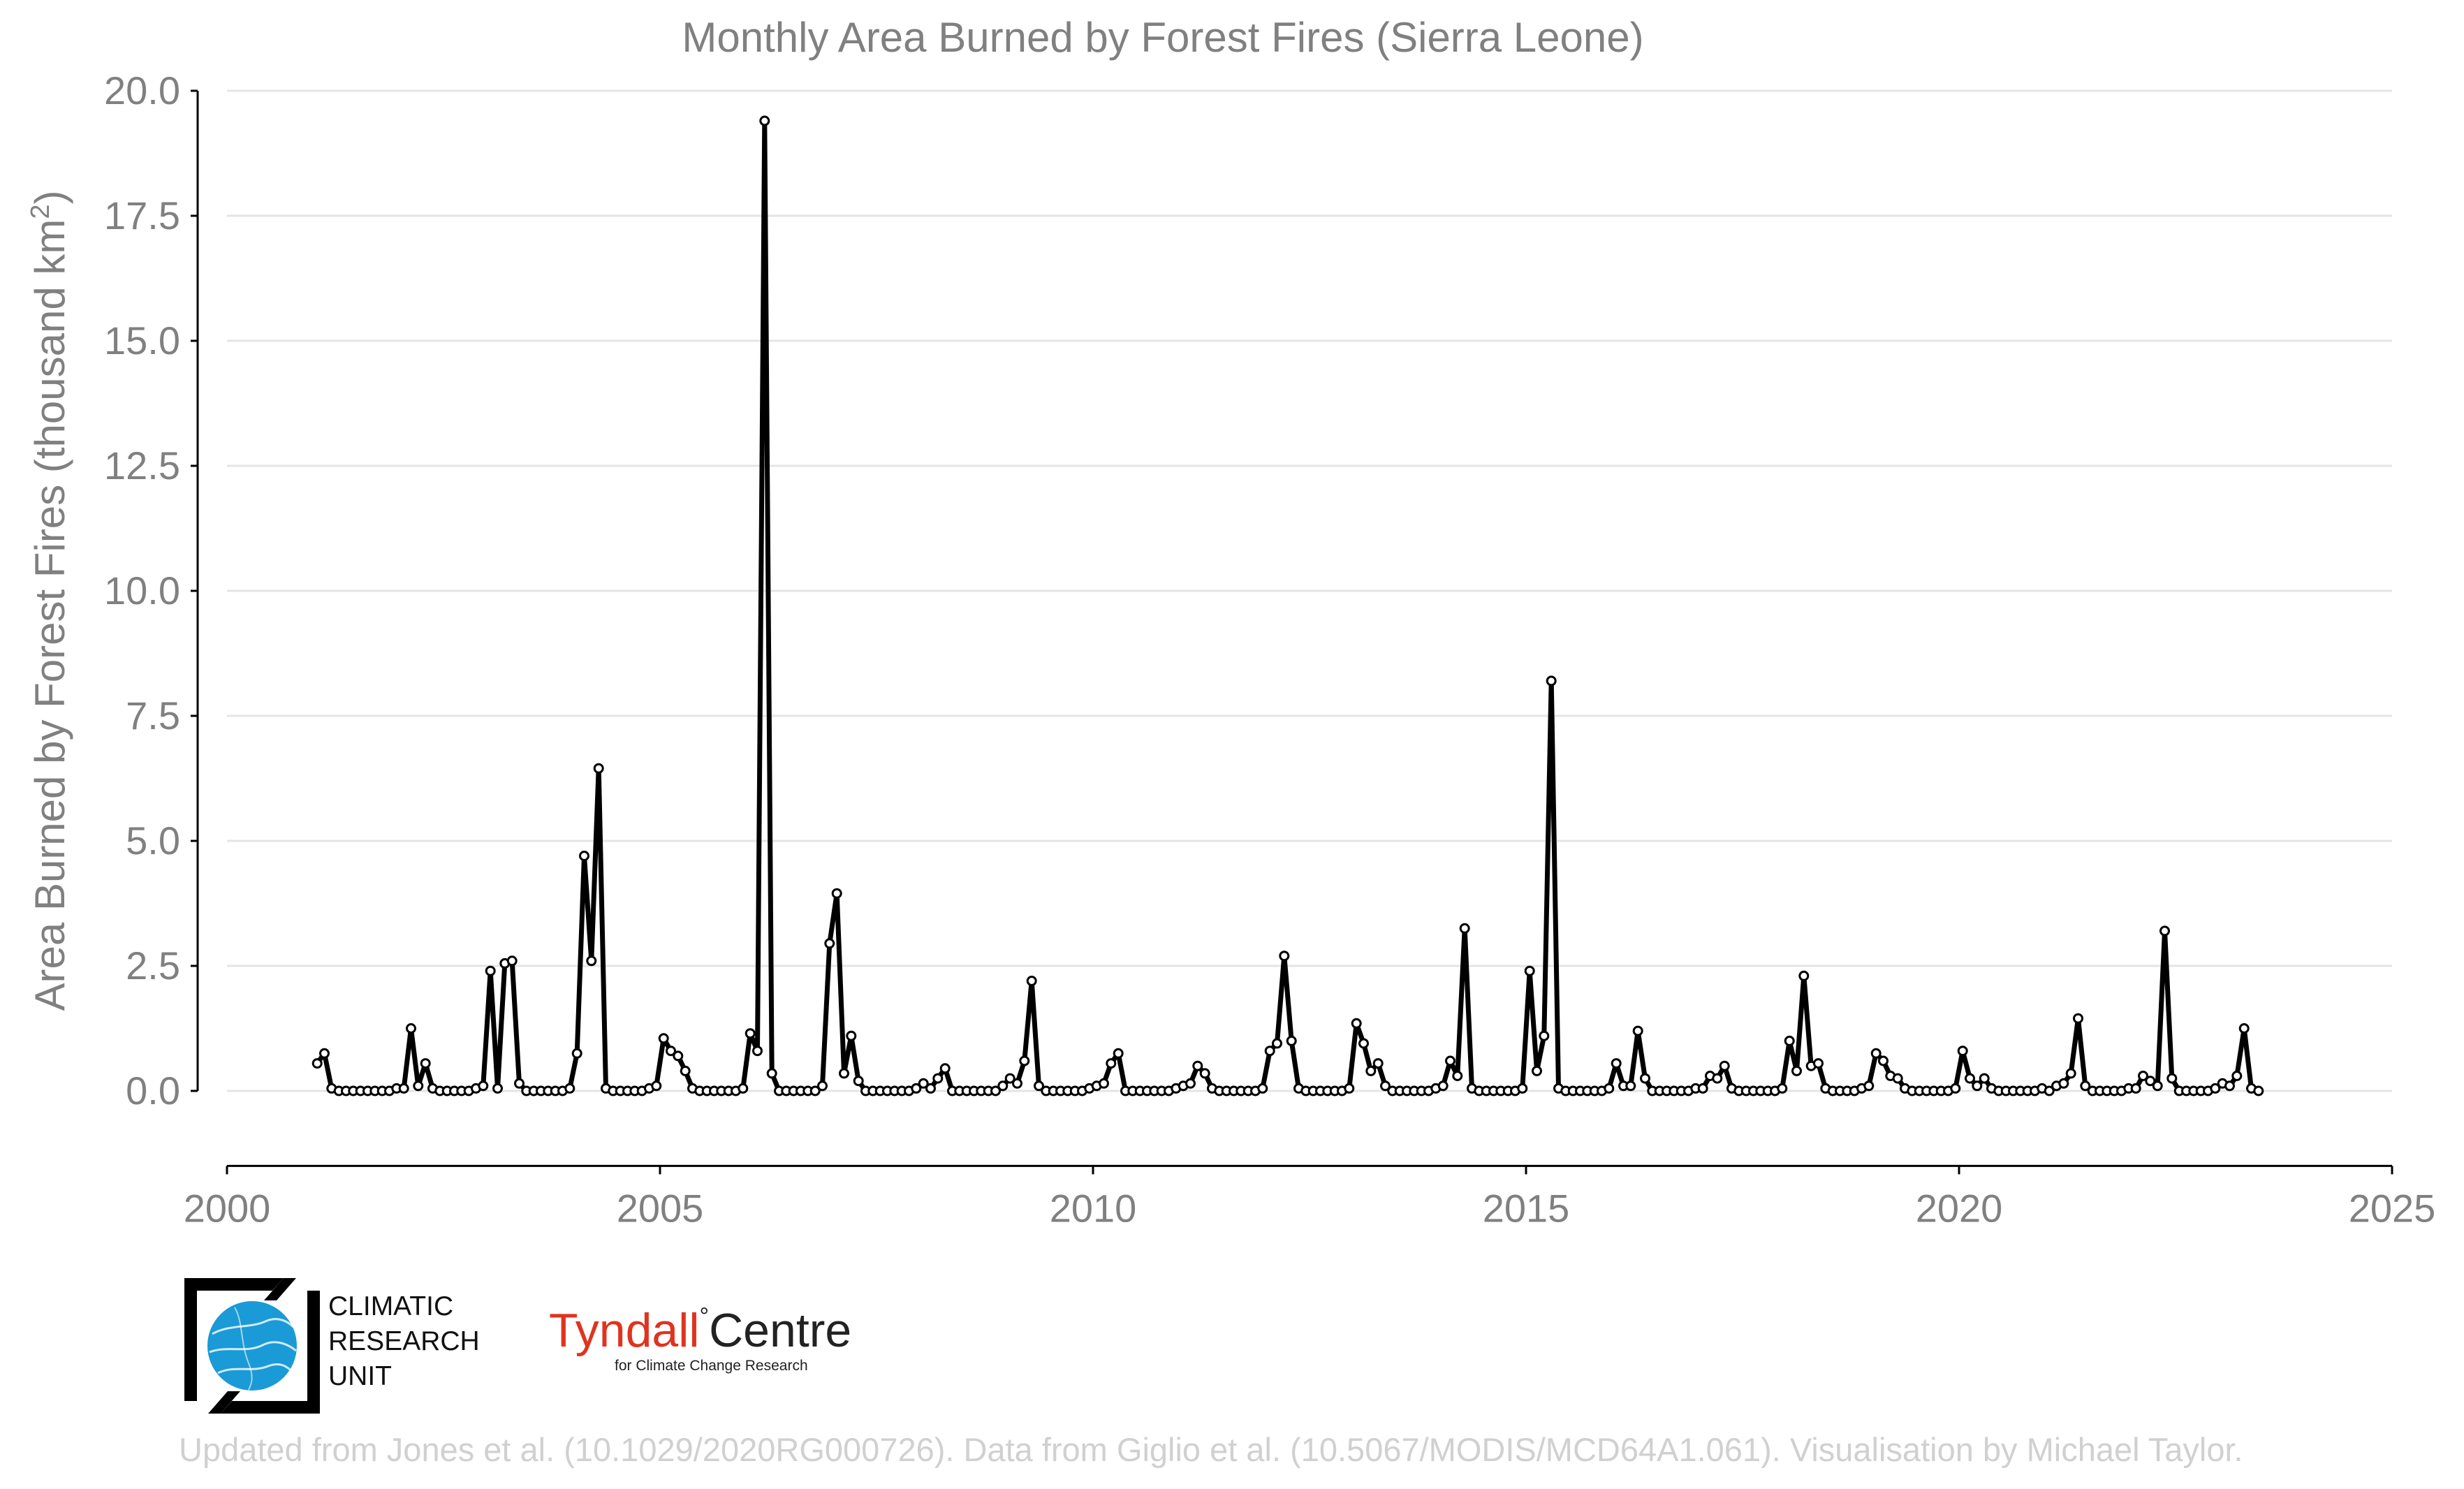 The width and height of the screenshot is (2464, 1489). Describe the element at coordinates (142, 465) in the screenshot. I see `y-tick-label: 12.5` at that location.